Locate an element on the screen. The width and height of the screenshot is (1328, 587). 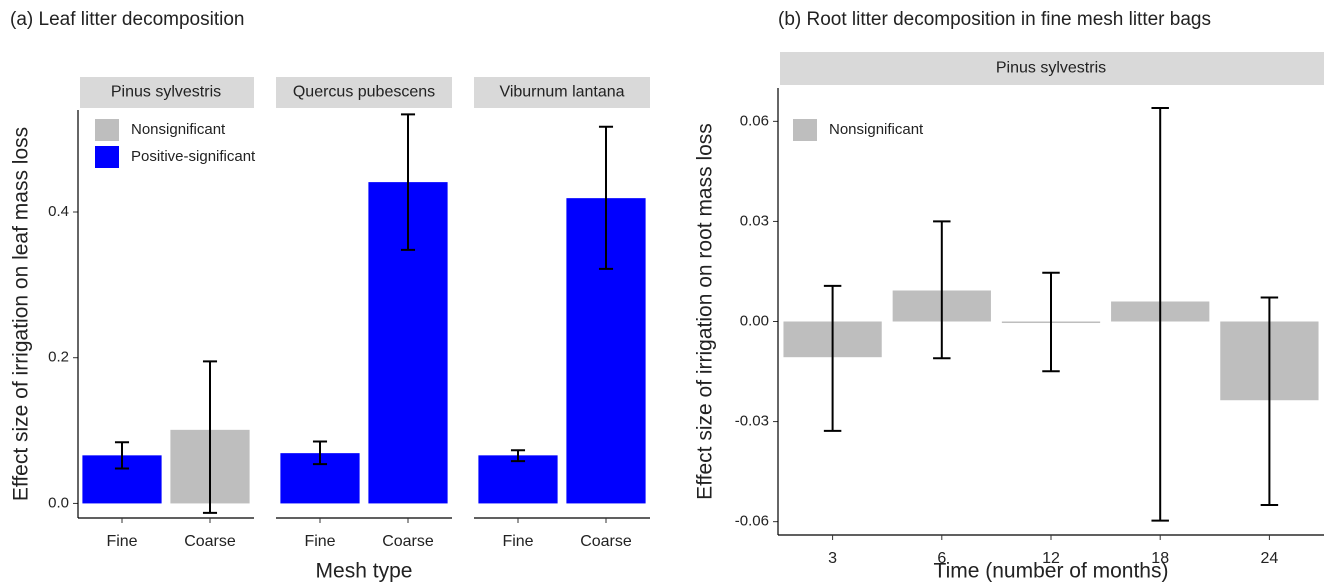
x-tick-label: 3 is located at coordinates (832, 558).